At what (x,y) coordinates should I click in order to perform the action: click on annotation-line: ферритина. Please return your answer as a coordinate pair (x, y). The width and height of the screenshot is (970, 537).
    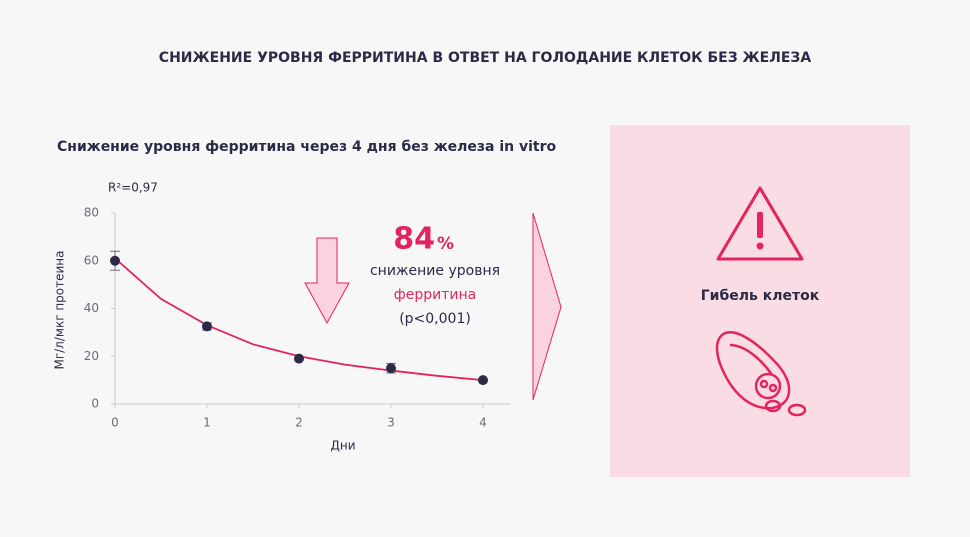
    Looking at the image, I should click on (435, 295).